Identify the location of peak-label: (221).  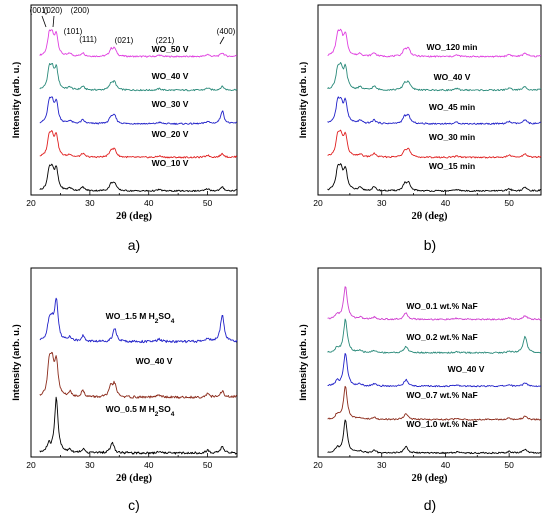
(165, 40).